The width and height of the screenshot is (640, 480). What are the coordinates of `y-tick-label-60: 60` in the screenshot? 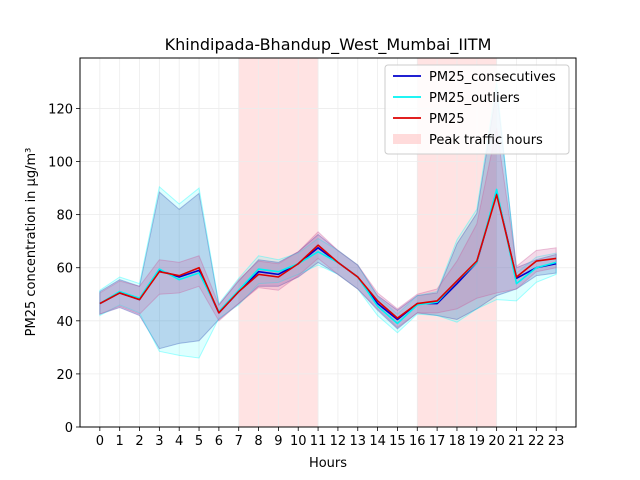 It's located at (64, 269).